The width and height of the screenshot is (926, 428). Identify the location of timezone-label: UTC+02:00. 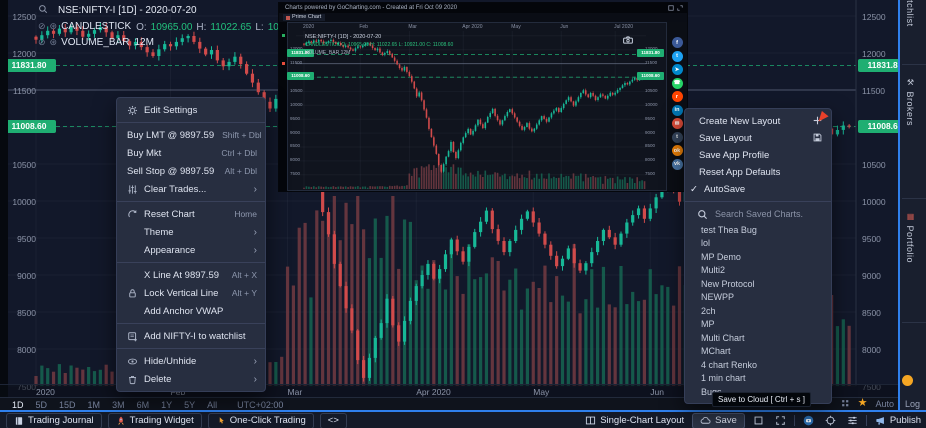
(260, 404).